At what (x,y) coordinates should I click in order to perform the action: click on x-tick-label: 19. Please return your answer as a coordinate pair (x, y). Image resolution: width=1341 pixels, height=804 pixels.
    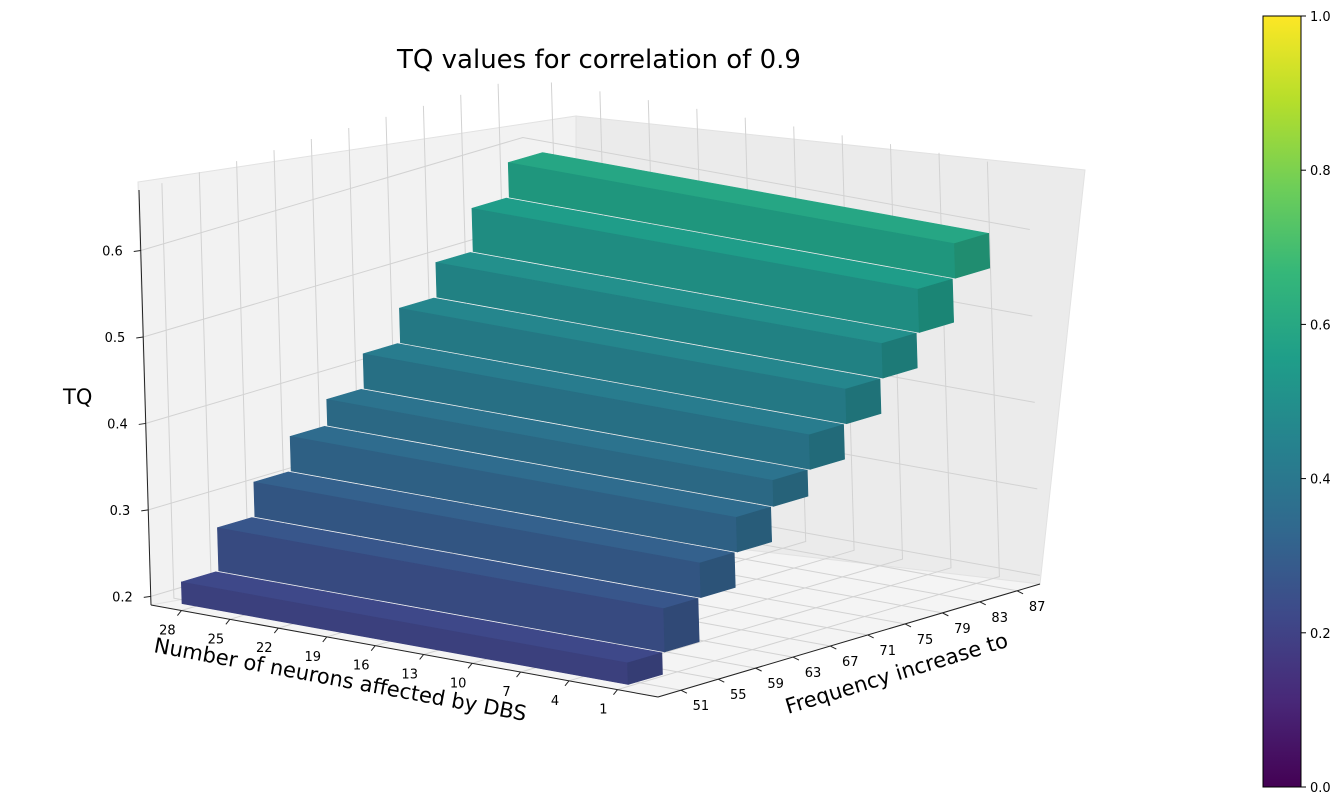
    Looking at the image, I should click on (313, 657).